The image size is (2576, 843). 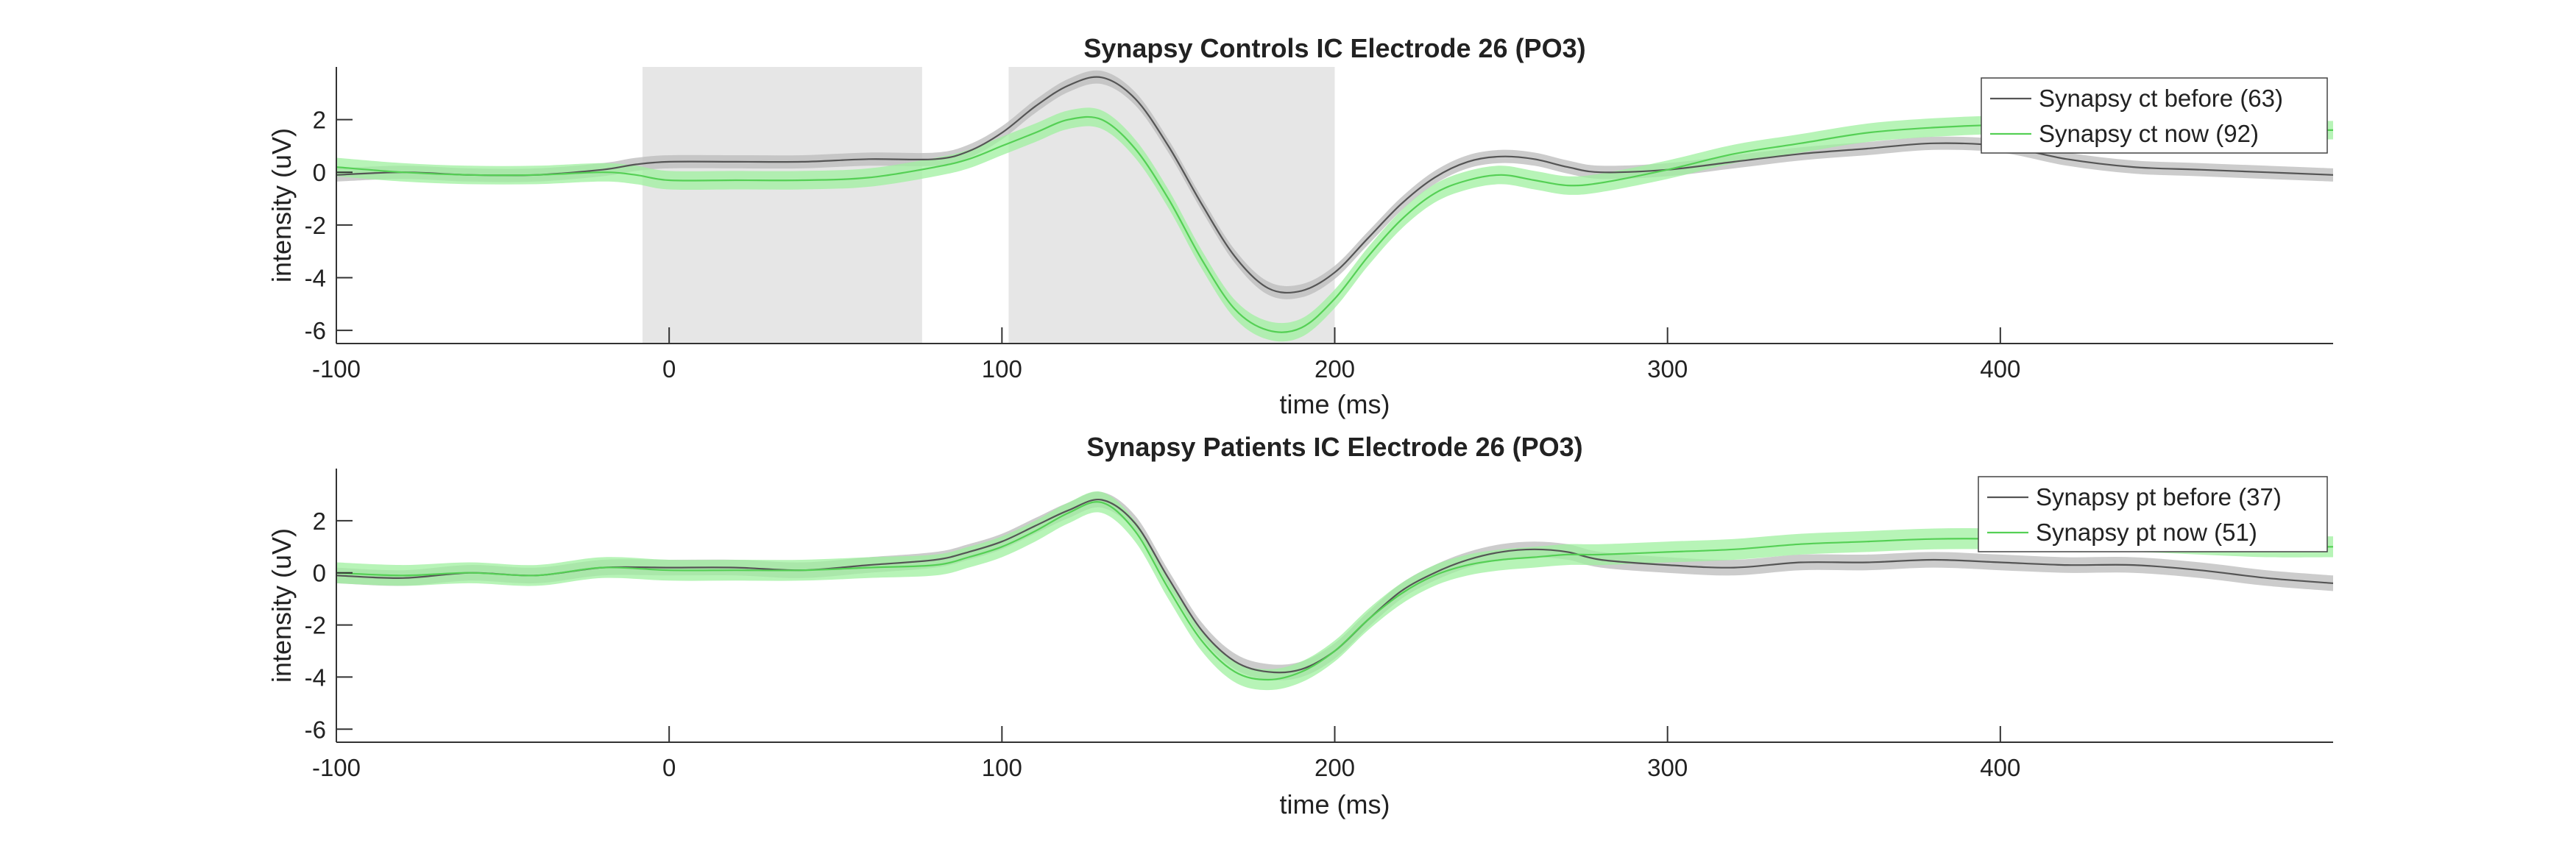 I want to click on chart-title: Synapsy Controls IC Electrode 26 (PO3), so click(x=1334, y=48).